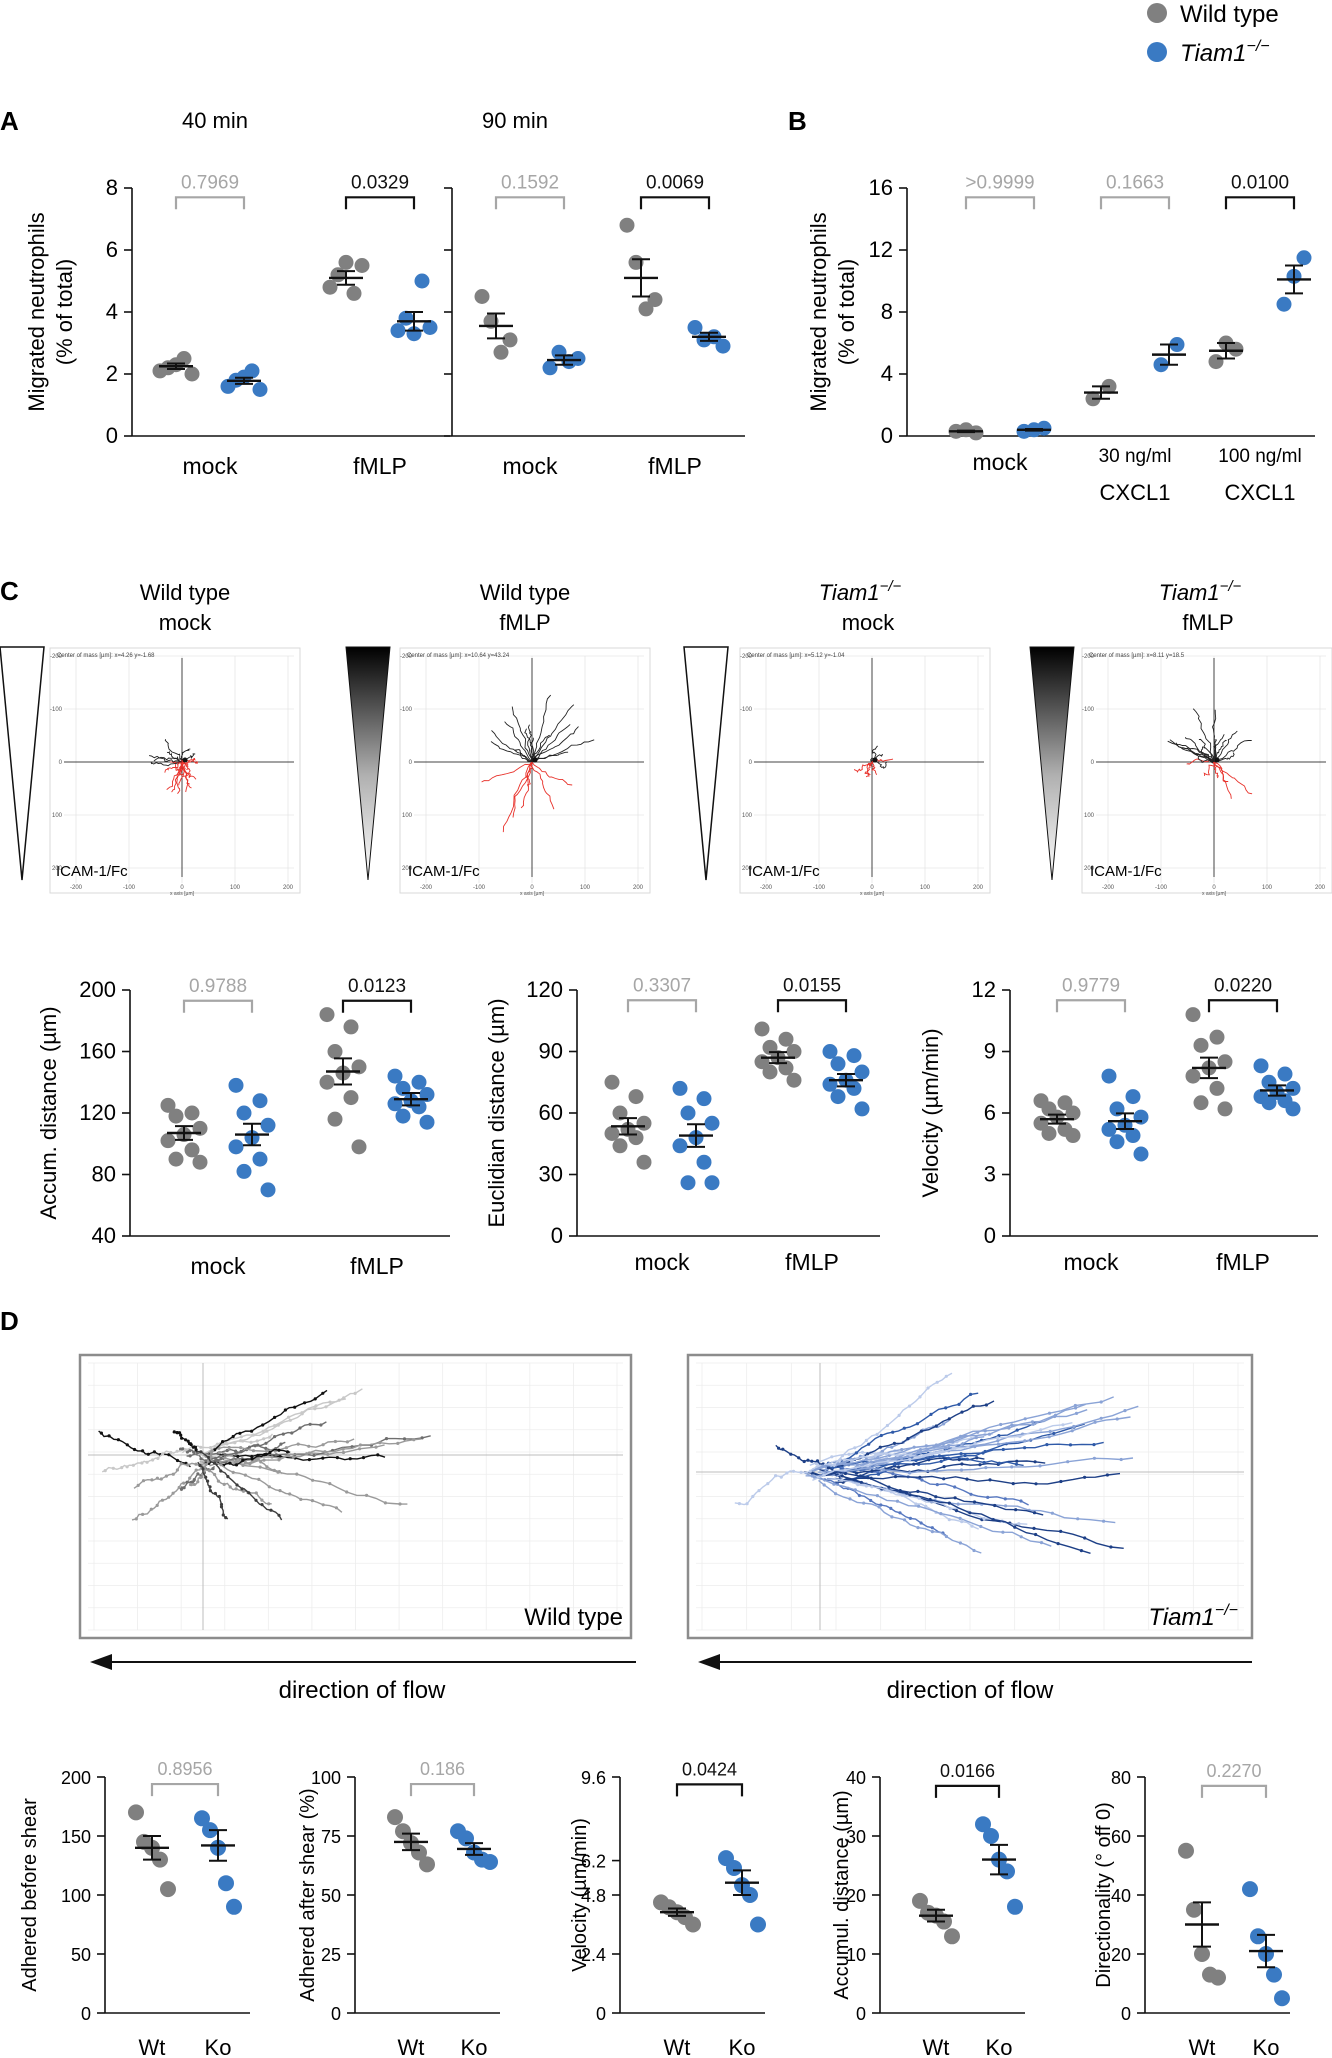 Image resolution: width=1332 pixels, height=2058 pixels. I want to click on x-category-label: Wt, so click(677, 2046).